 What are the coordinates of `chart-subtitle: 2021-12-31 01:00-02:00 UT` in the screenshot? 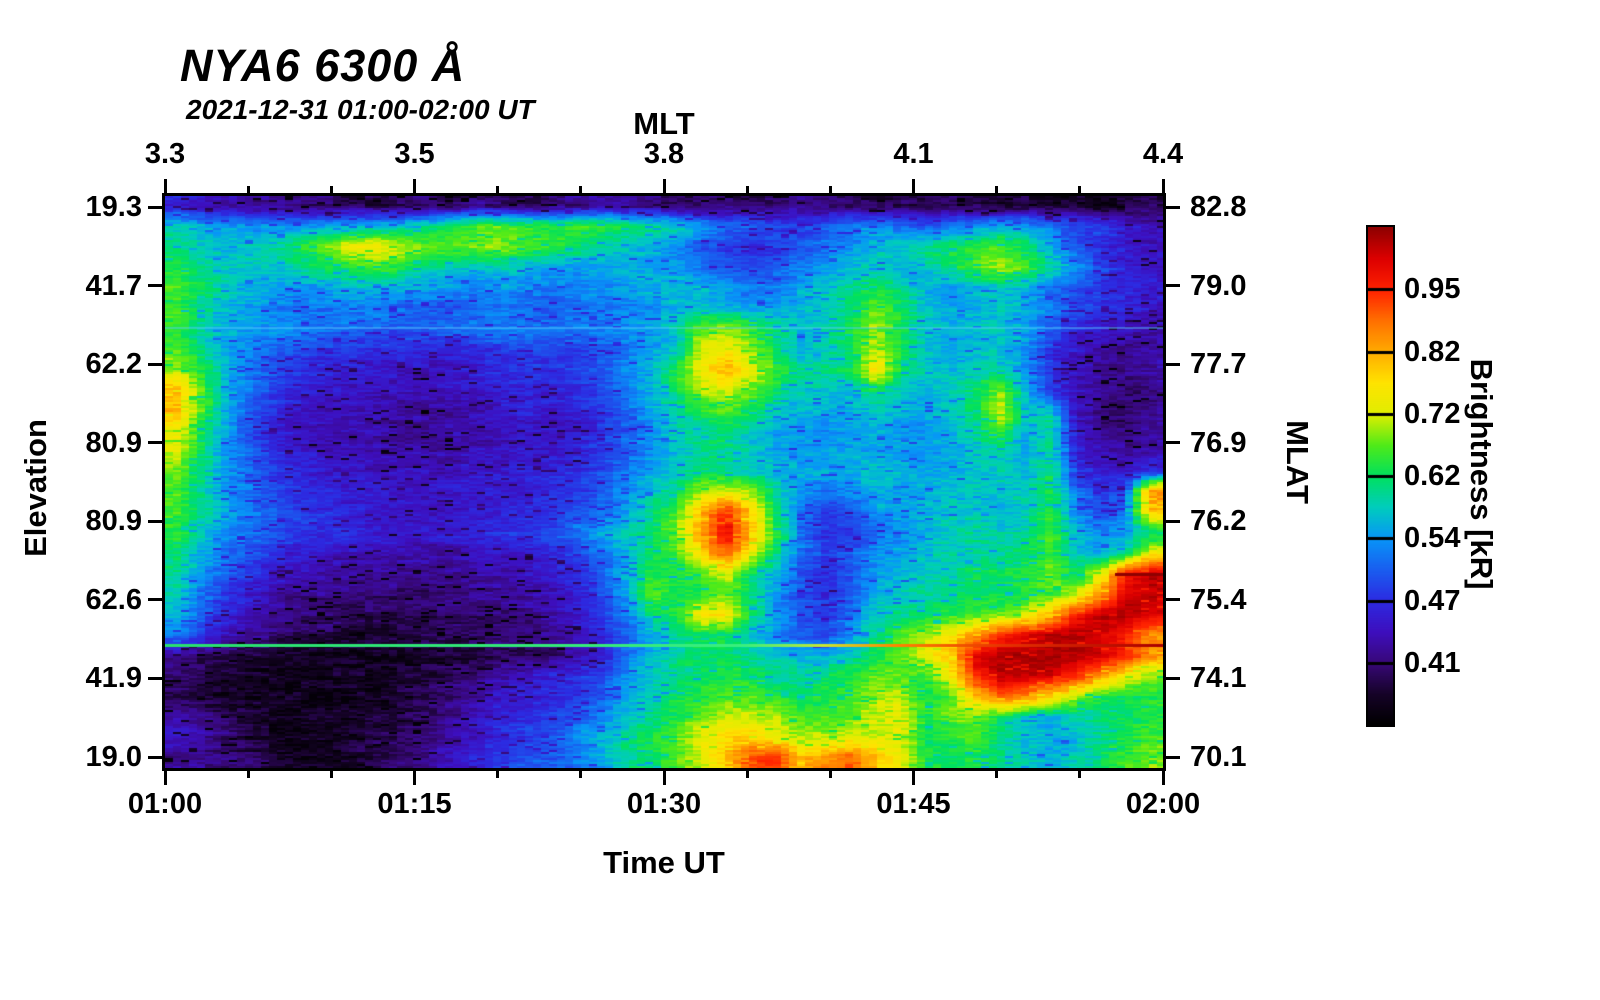 It's located at (360, 109).